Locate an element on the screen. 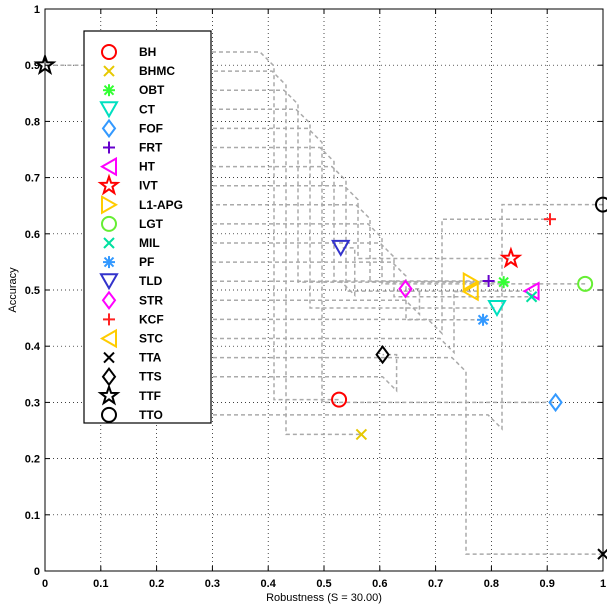 The height and width of the screenshot is (605, 607). legend-entry: L1-APG is located at coordinates (142, 205).